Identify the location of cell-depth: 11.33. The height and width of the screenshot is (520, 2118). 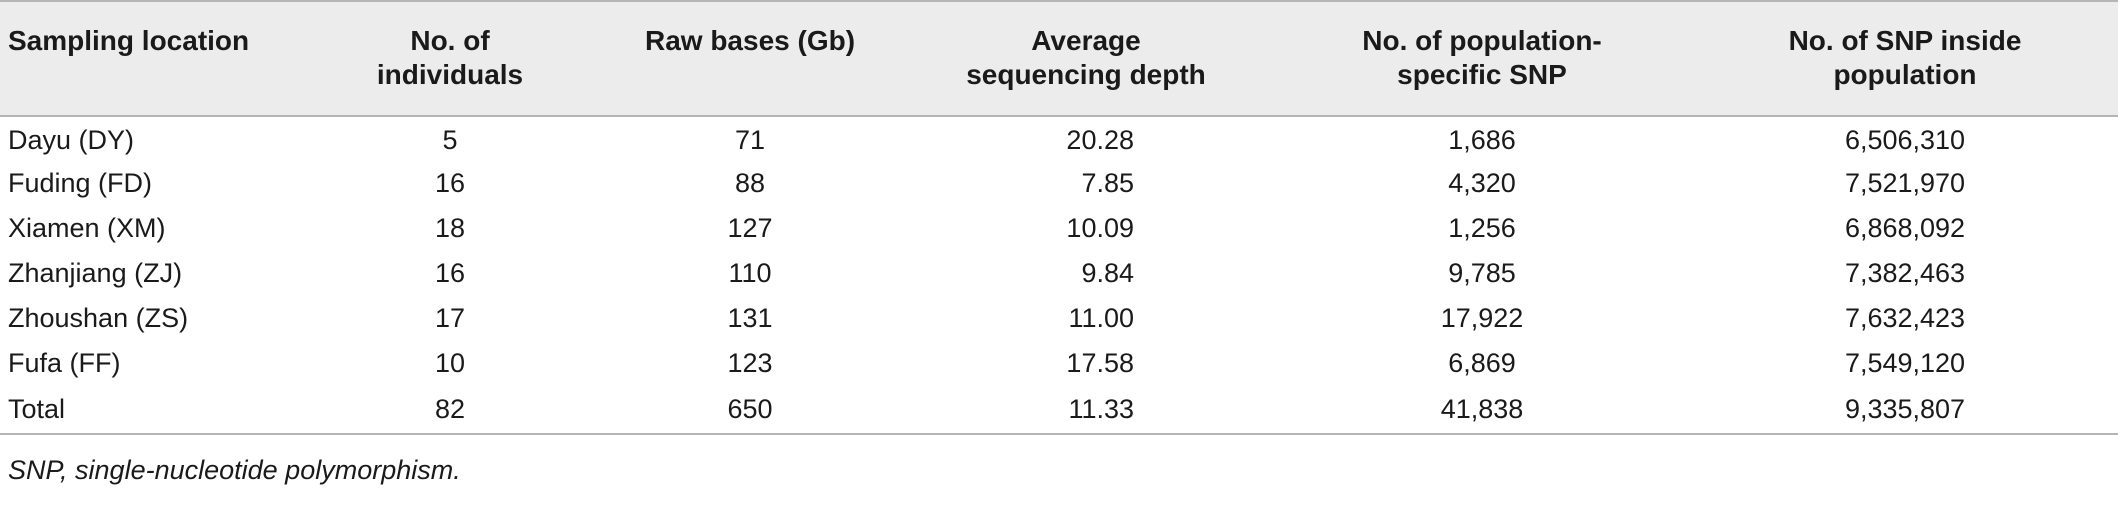
(1086, 410).